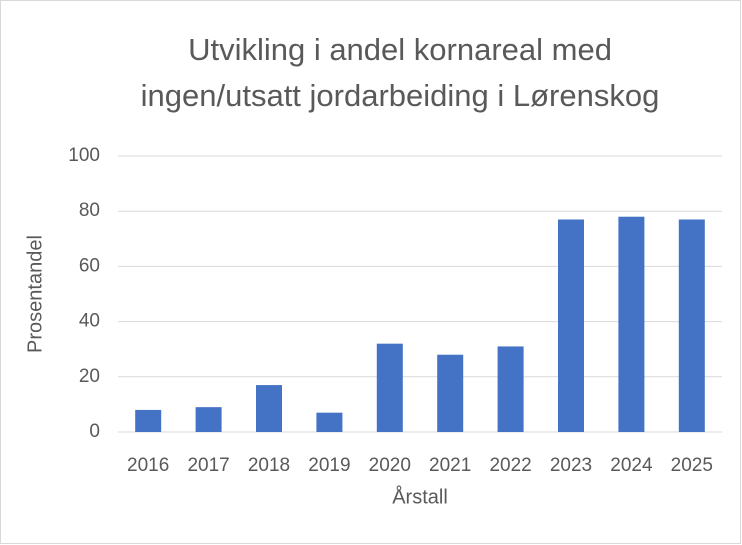  What do you see at coordinates (84, 155) in the screenshot?
I see `y-tick-label: 100` at bounding box center [84, 155].